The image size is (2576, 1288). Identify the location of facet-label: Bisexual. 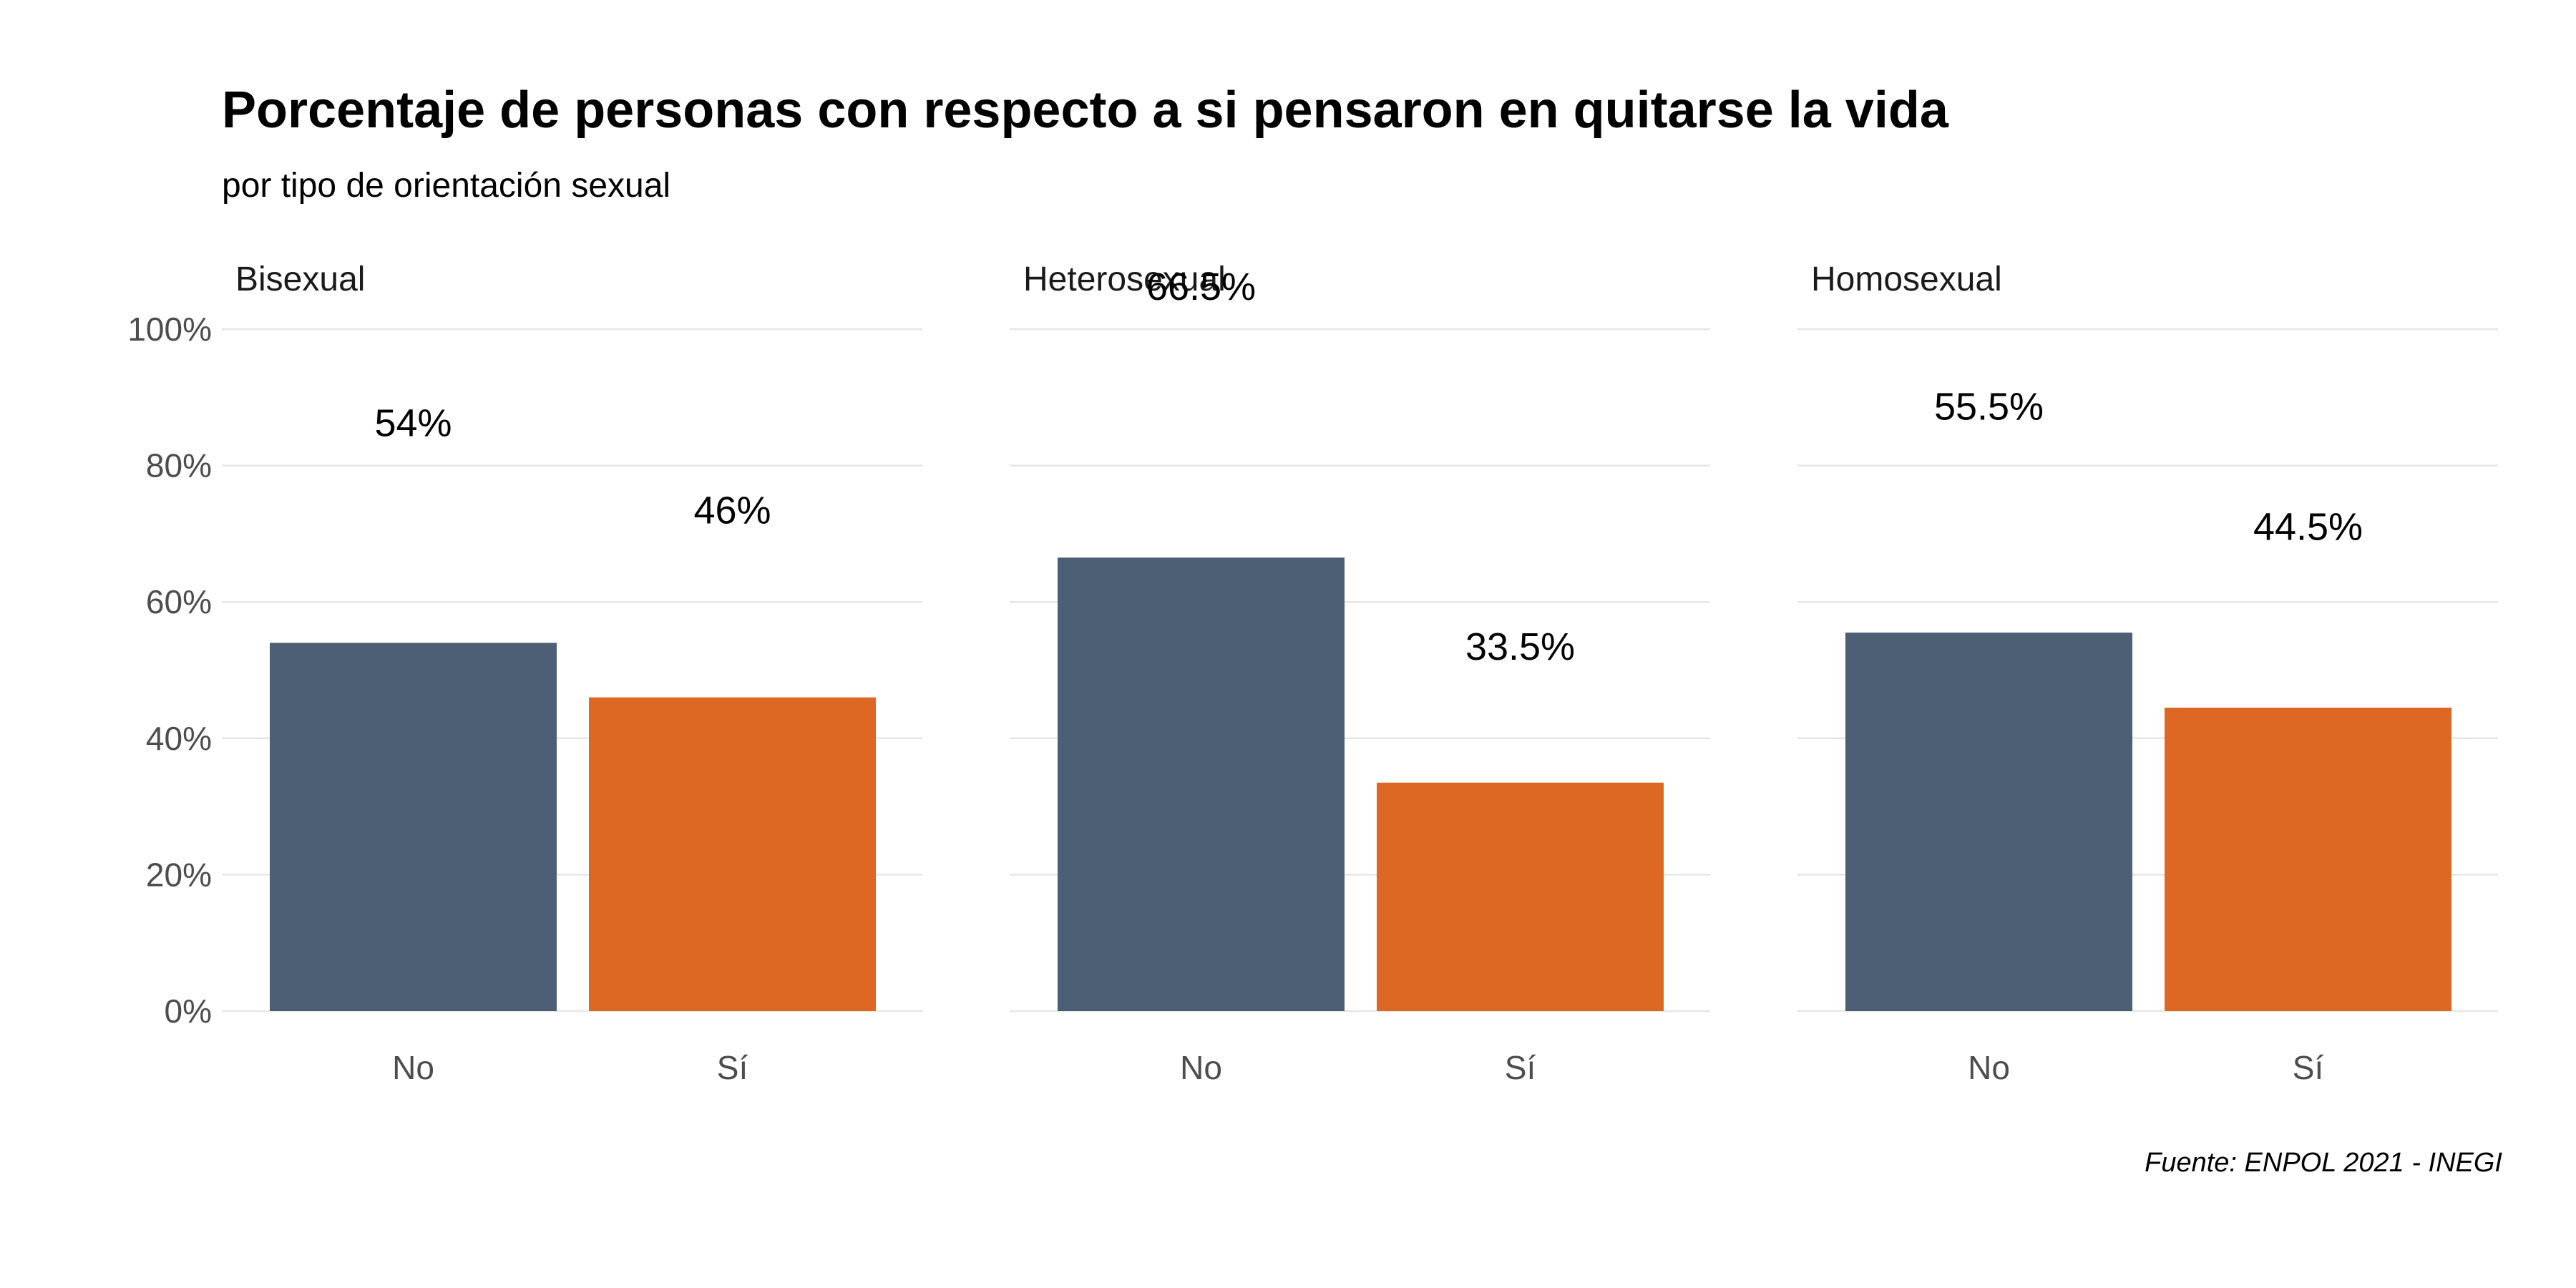
(300, 279).